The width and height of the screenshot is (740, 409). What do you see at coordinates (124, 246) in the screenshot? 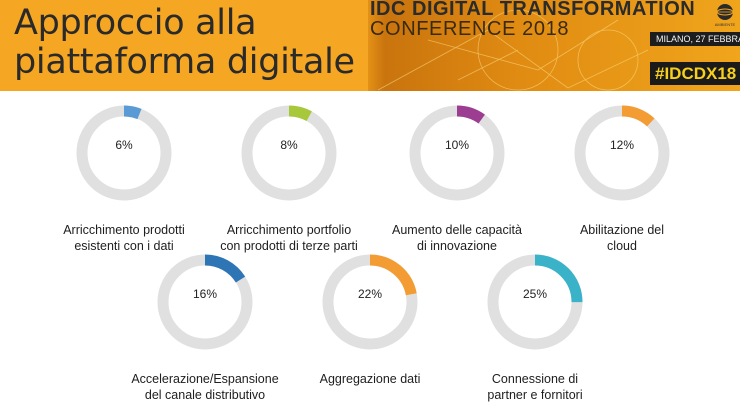
I see `donut-label-line: esistenti con i dati` at bounding box center [124, 246].